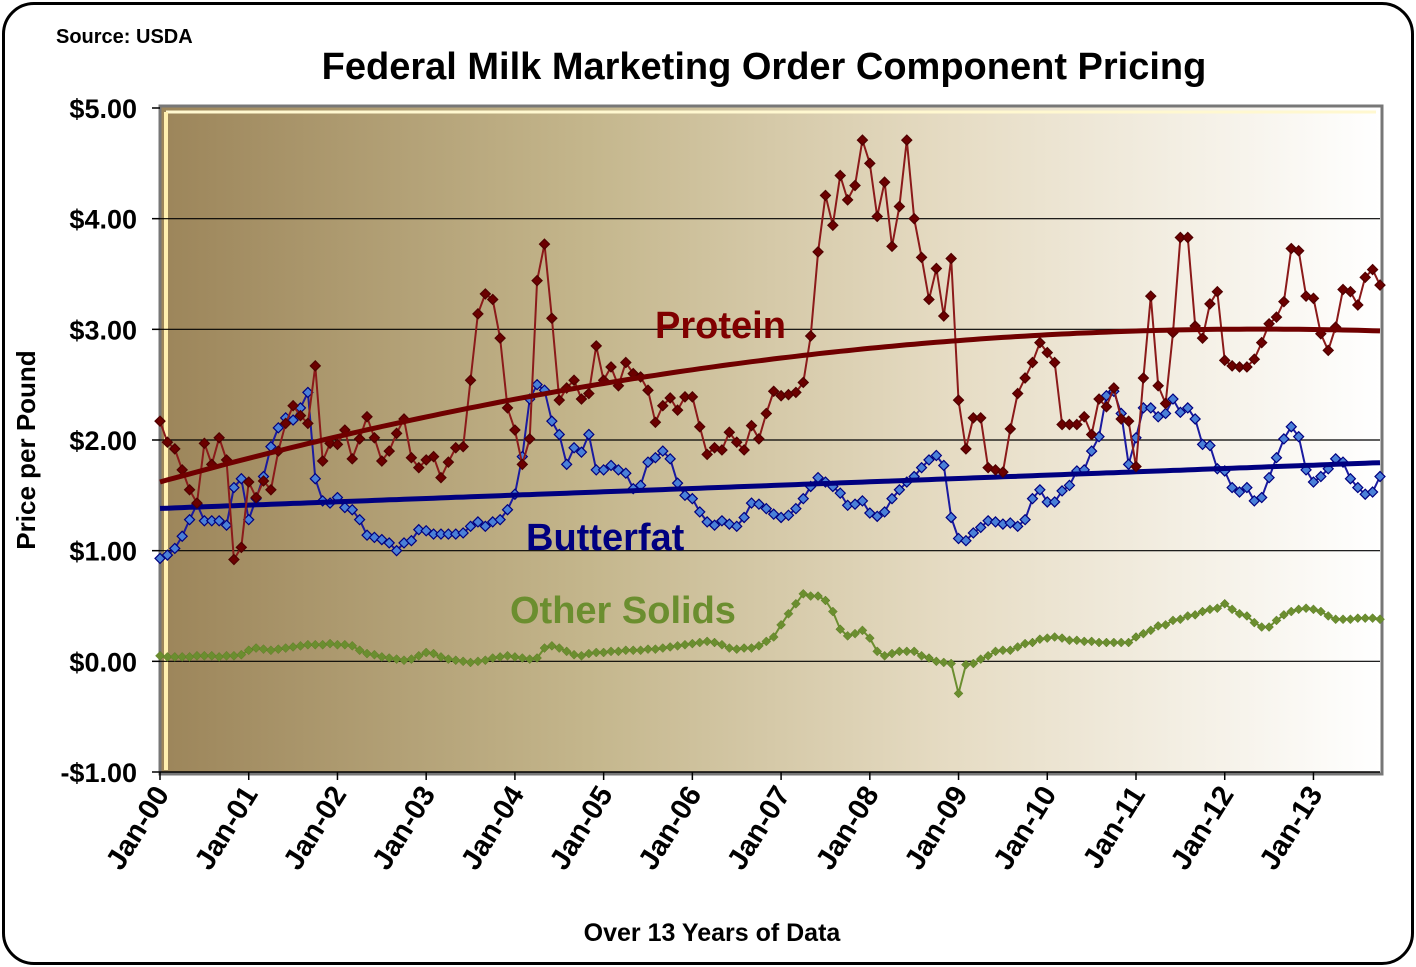  Describe the element at coordinates (720, 326) in the screenshot. I see `label-protein: Protein` at that location.